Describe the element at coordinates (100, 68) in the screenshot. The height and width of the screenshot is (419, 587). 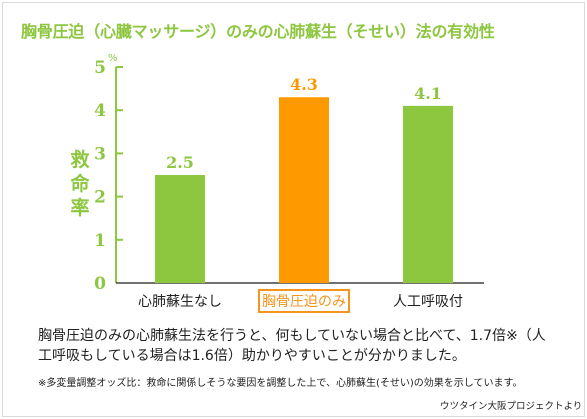
I see `y-tick-label: 5` at that location.